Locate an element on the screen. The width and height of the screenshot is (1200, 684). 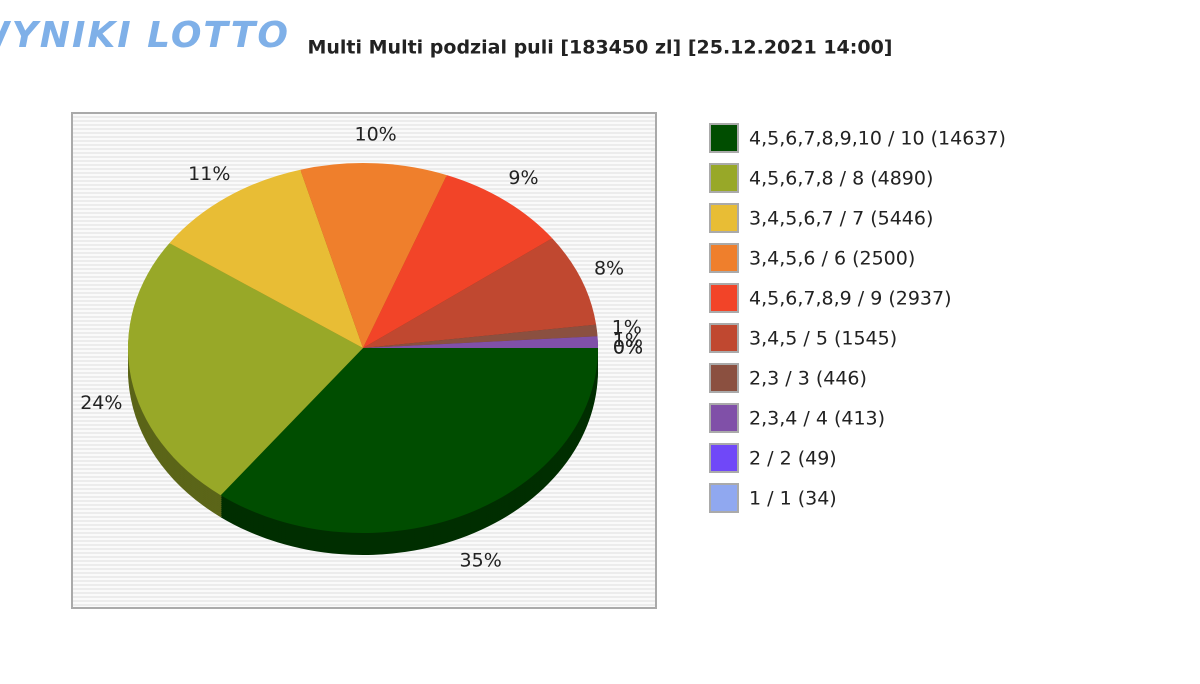
logo: WYNIKI LOTTO is located at coordinates (145, 35).